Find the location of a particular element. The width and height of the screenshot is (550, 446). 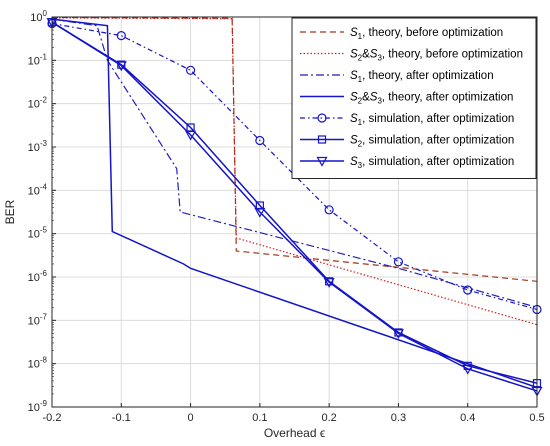

y-tick-label: 10⁰ is located at coordinates (38, 16).